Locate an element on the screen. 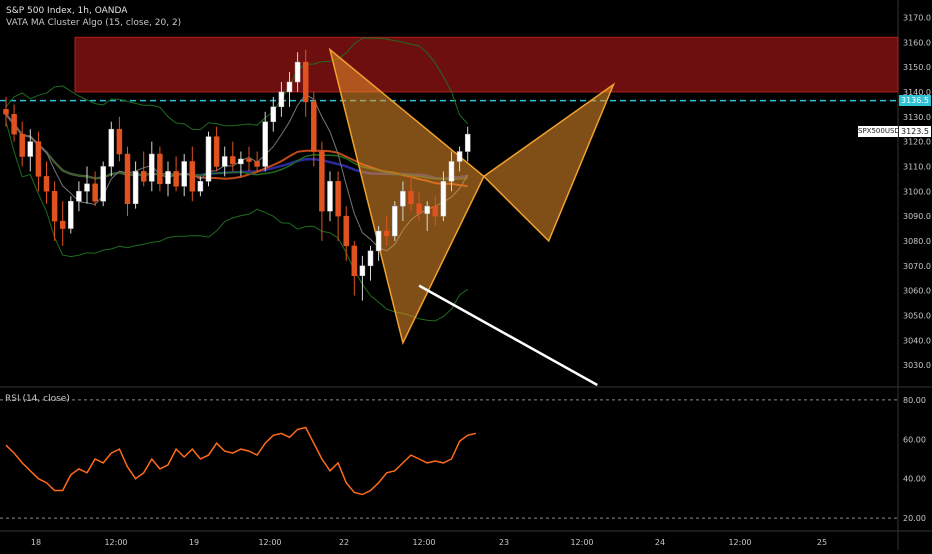 The image size is (932, 554). price-tick-label: 3050.0 is located at coordinates (917, 315).